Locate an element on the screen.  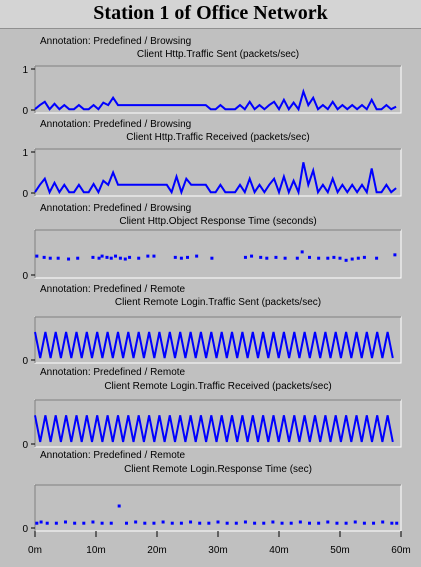
annotation-label-4: Annotation: Predefined / Remote is located at coordinates (113, 289).